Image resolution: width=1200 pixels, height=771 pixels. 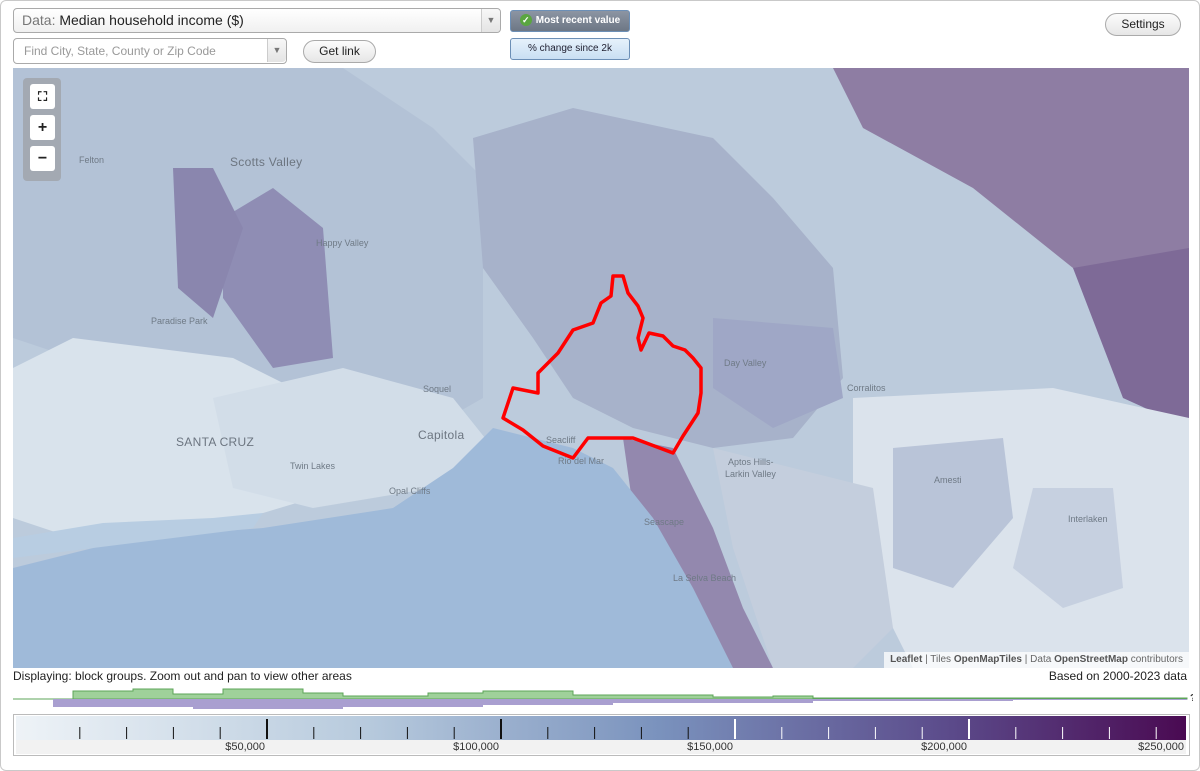 I want to click on histogram-past, so click(x=600, y=704).